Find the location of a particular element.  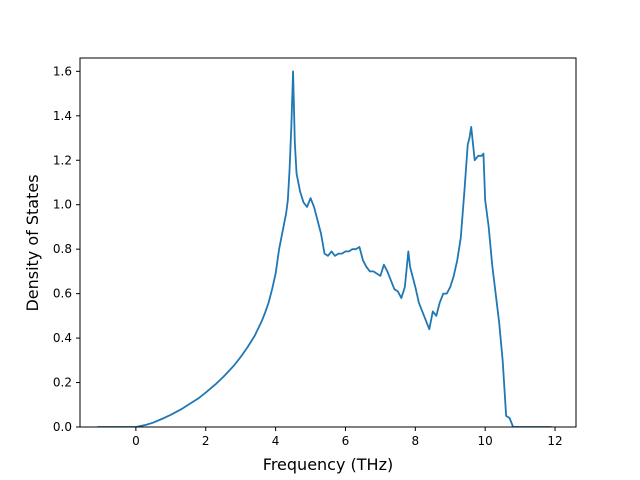

y-tick-label: 0.6 is located at coordinates (62, 294).